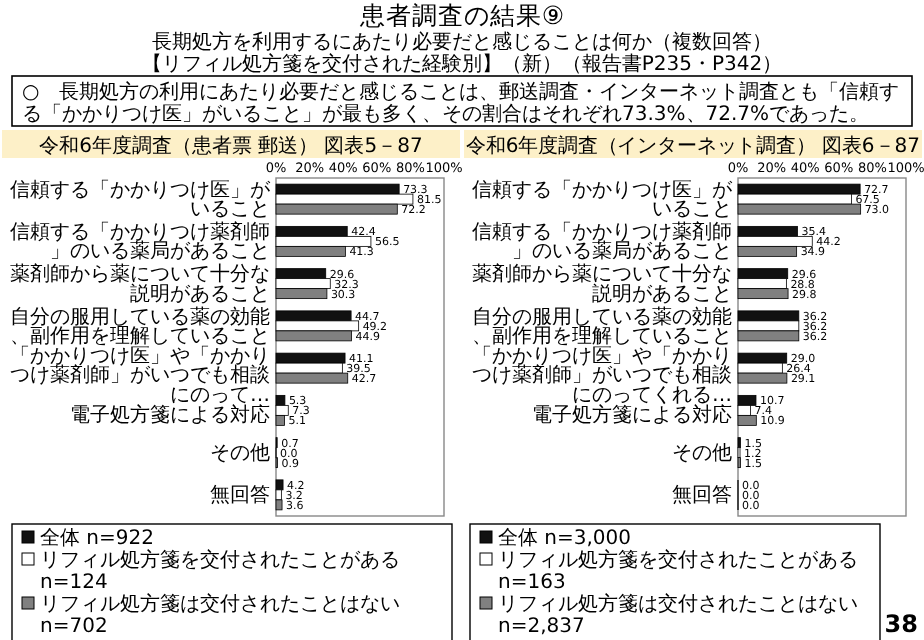 The image size is (924, 640). I want to click on legend-label: リフィル処方箋を交付されたことがある n=124, so click(220, 571).